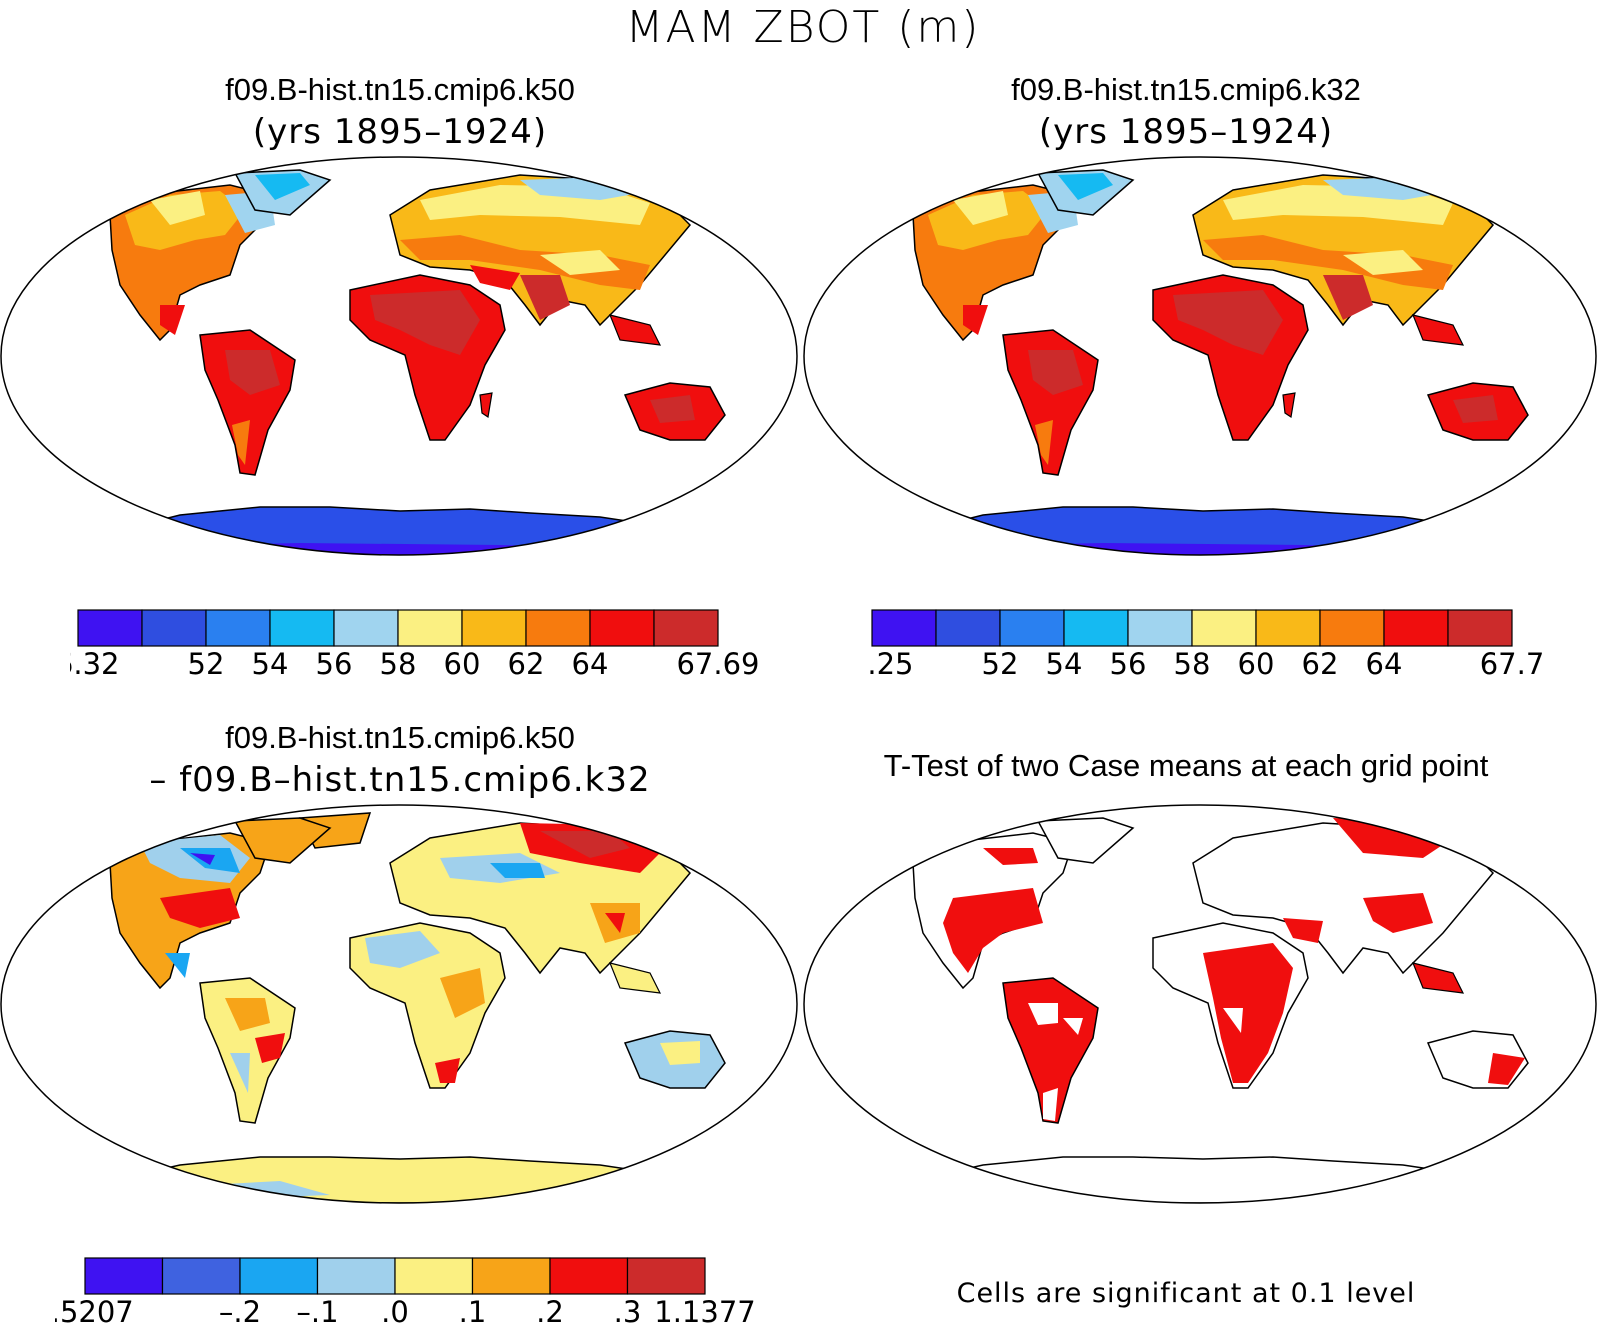  I want to click on colorbar-tick-label: 67.7, so click(1512, 664).